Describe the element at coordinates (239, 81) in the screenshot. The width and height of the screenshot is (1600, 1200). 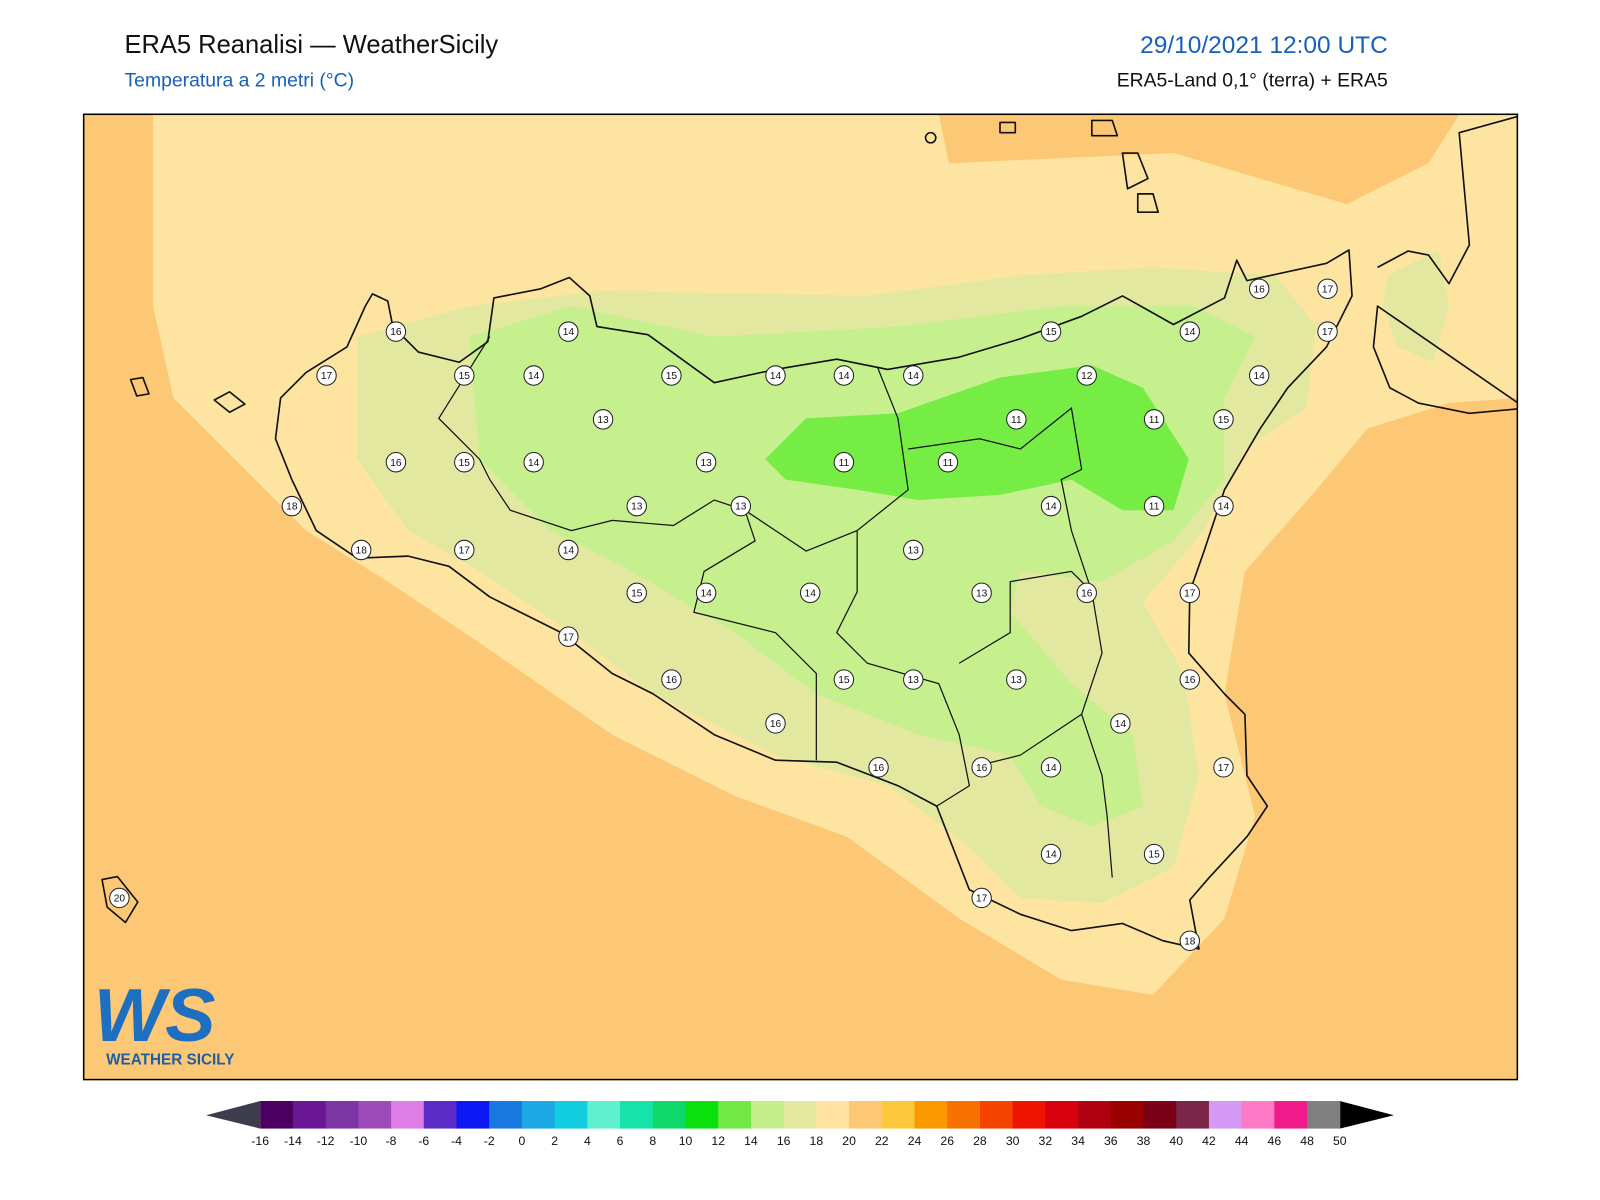
I see `subtitle: Temperatura a 2 metri (°C)` at that location.